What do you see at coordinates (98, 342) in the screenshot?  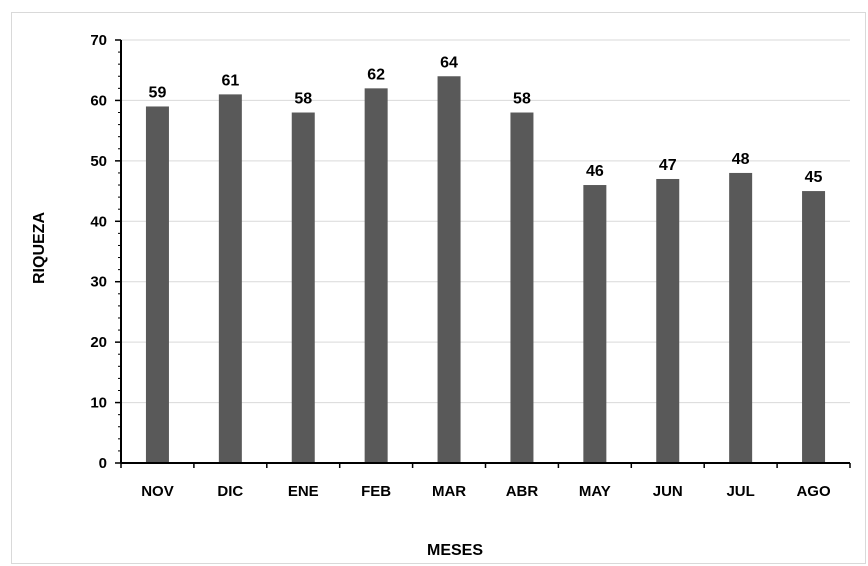 I see `y-tick-label-20: 20` at bounding box center [98, 342].